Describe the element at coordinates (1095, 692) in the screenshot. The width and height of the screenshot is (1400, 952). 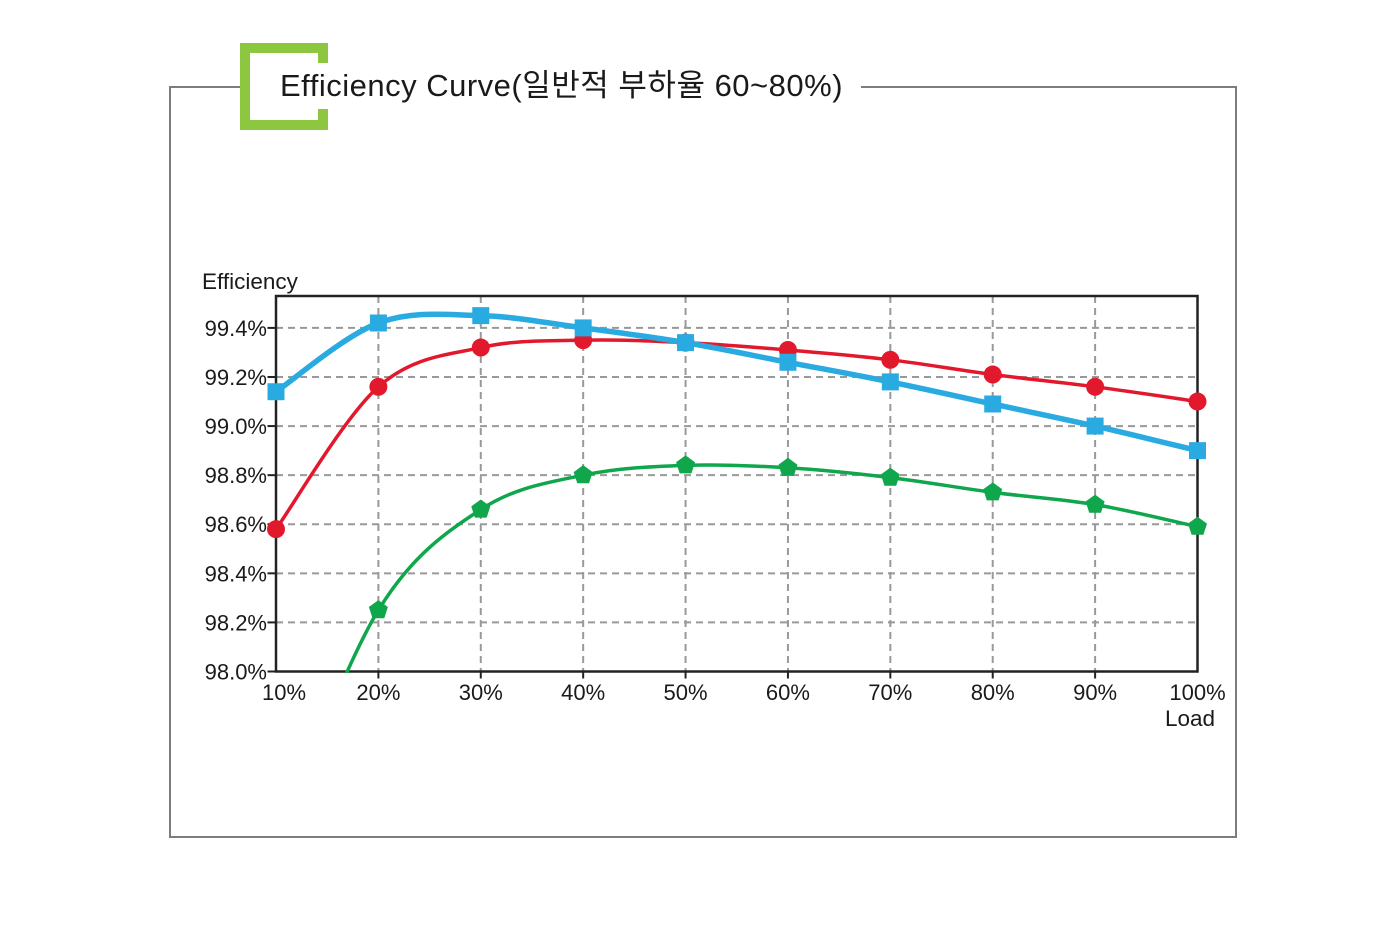
I see `x-tick-label: 90%` at that location.